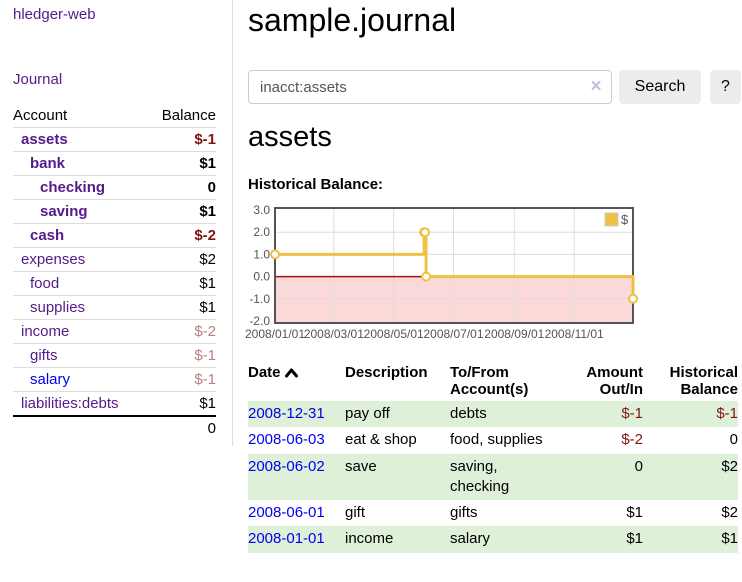 The image size is (742, 582). Describe the element at coordinates (261, 232) in the screenshot. I see `svg-text: 2.0` at that location.